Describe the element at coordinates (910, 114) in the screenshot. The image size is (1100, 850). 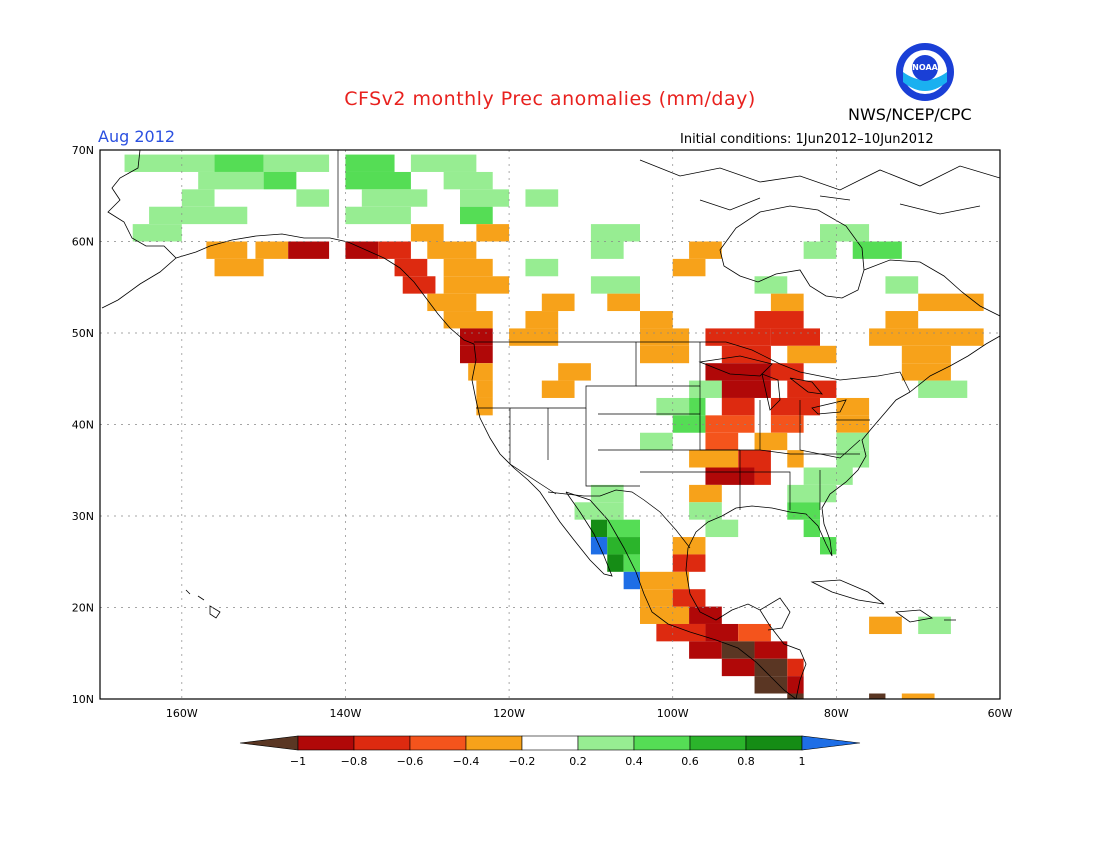
I see `agency-label: NWS/NCEP/CPC` at that location.